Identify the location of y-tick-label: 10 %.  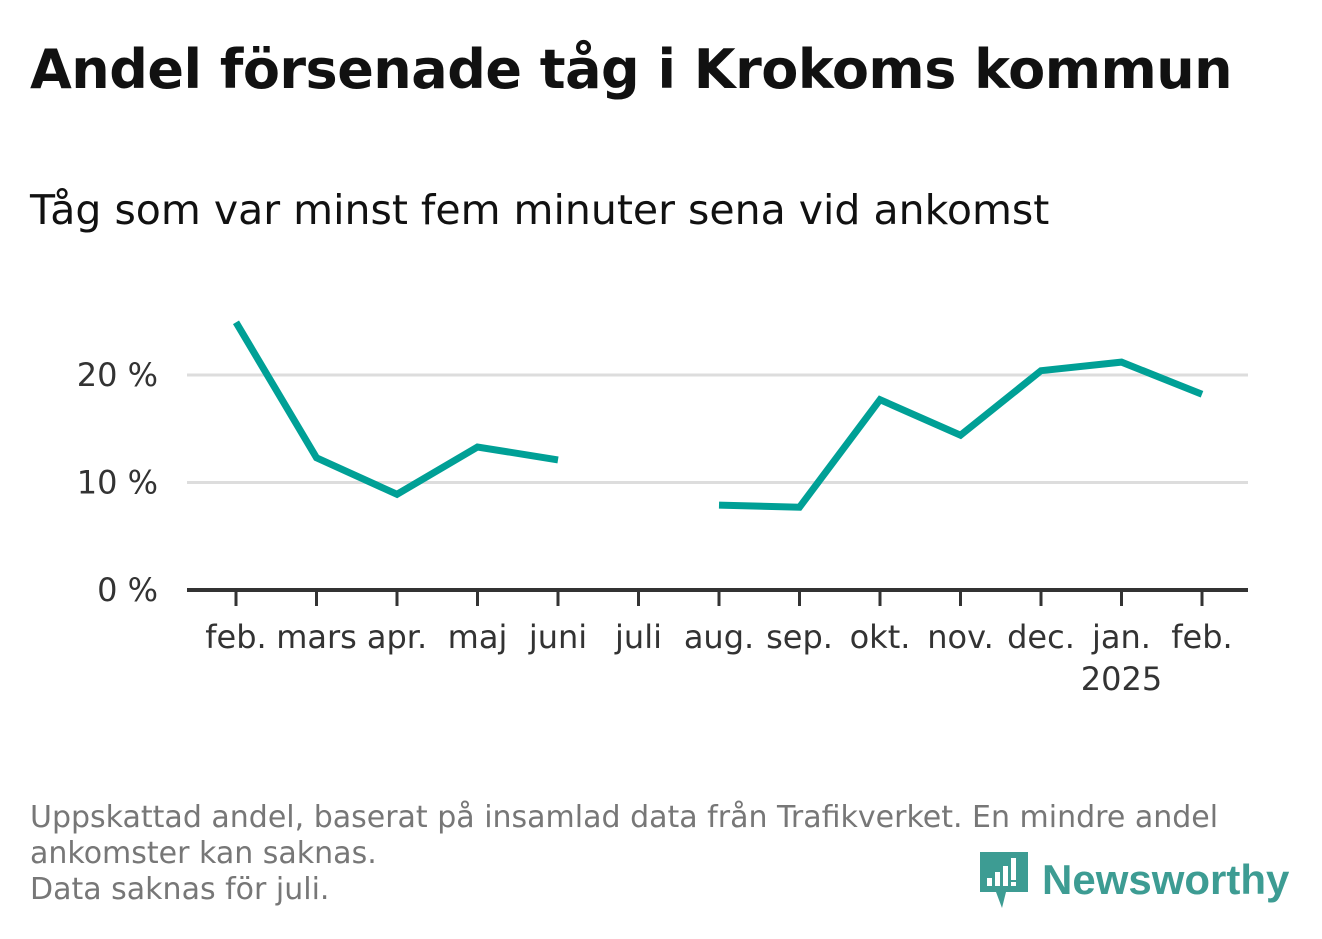
(117, 483).